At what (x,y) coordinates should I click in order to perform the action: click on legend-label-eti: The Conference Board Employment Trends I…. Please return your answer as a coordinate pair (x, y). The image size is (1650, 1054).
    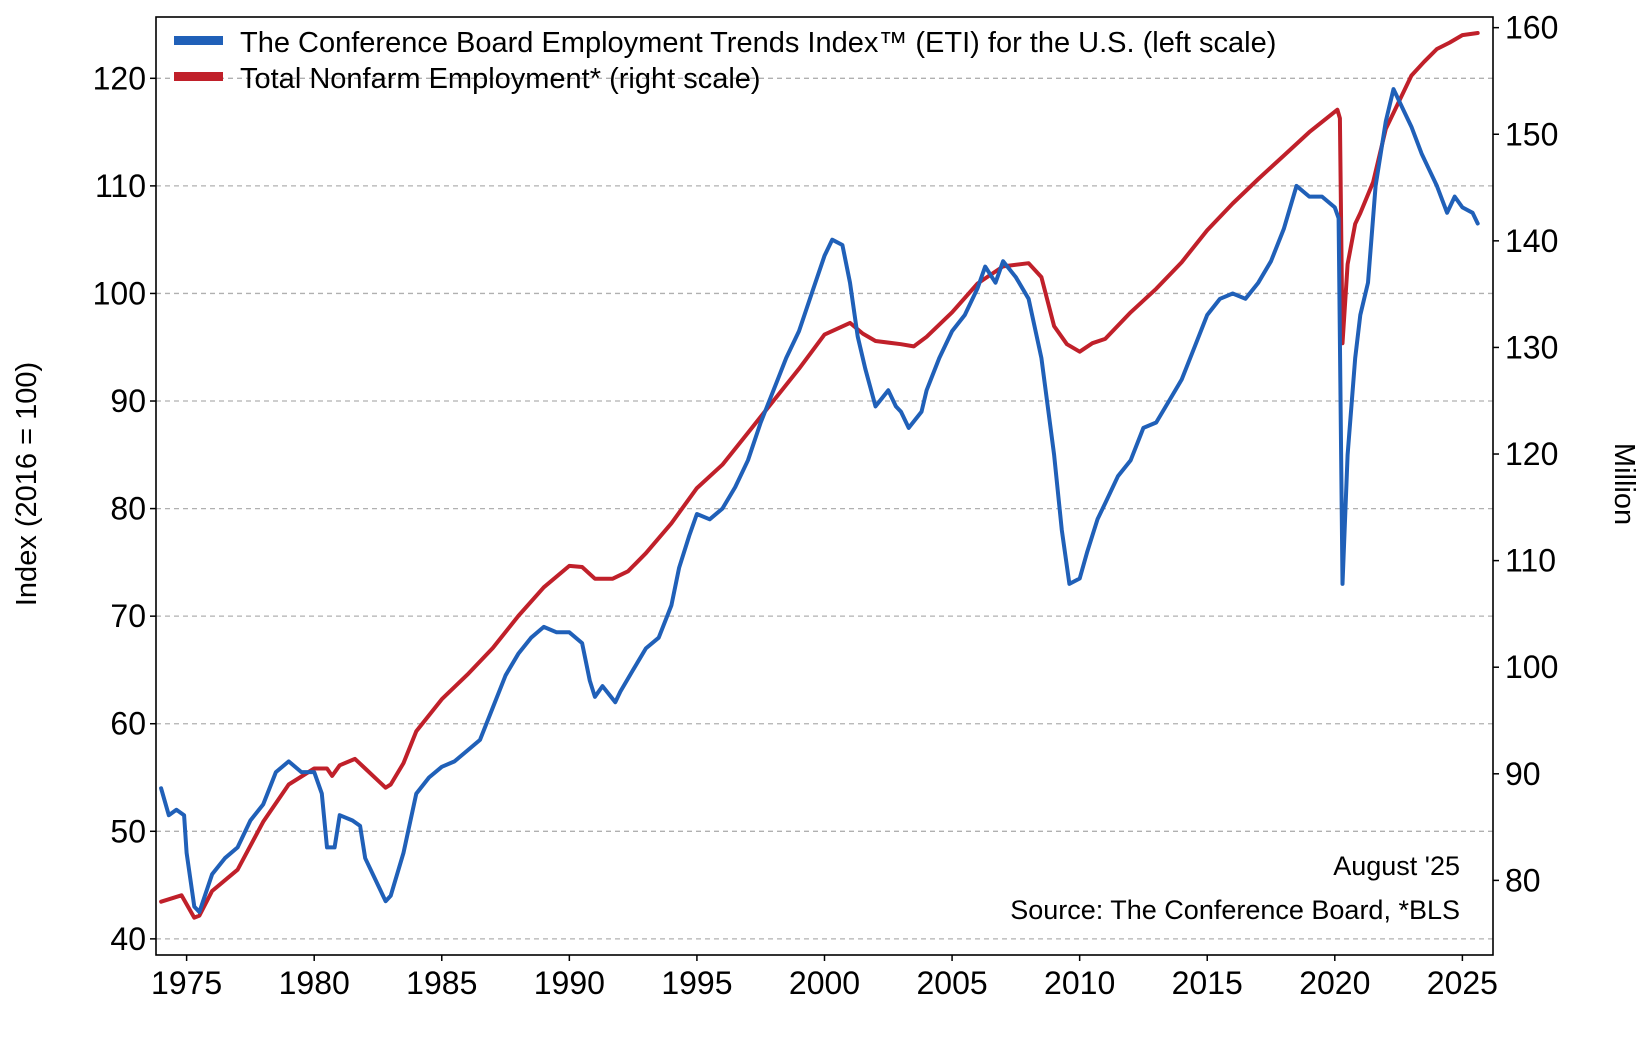
    Looking at the image, I should click on (758, 43).